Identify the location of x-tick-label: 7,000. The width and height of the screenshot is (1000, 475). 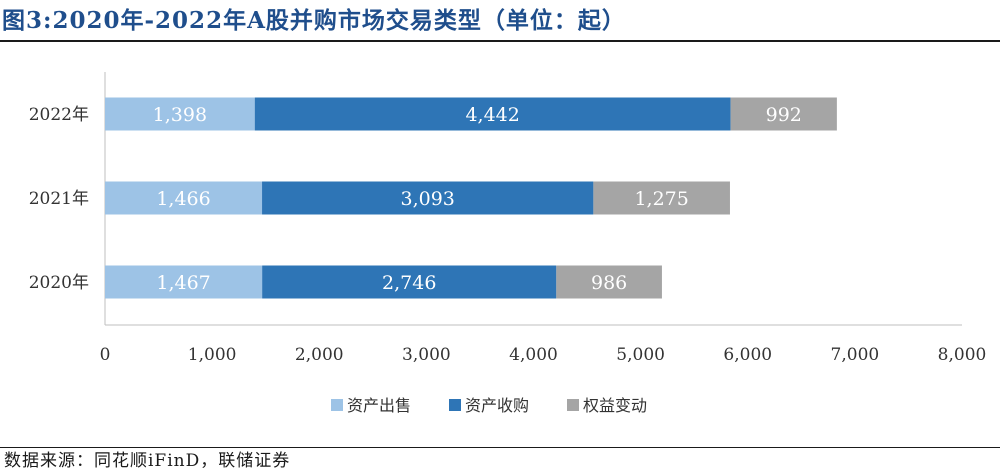
(855, 355).